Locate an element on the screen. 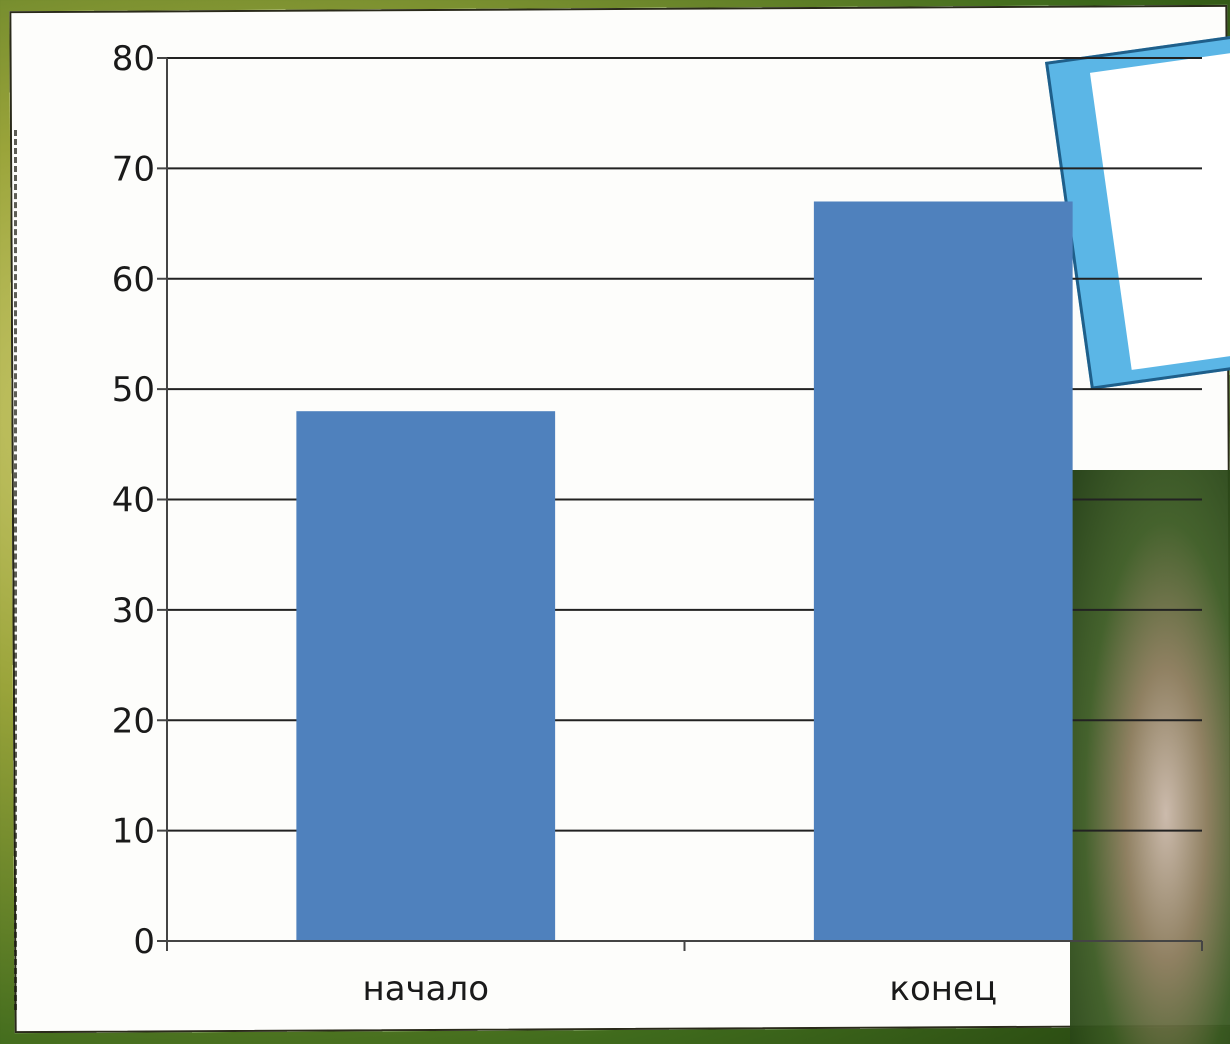 This screenshot has height=1044, width=1230. y-tick-label: 30 is located at coordinates (133, 611).